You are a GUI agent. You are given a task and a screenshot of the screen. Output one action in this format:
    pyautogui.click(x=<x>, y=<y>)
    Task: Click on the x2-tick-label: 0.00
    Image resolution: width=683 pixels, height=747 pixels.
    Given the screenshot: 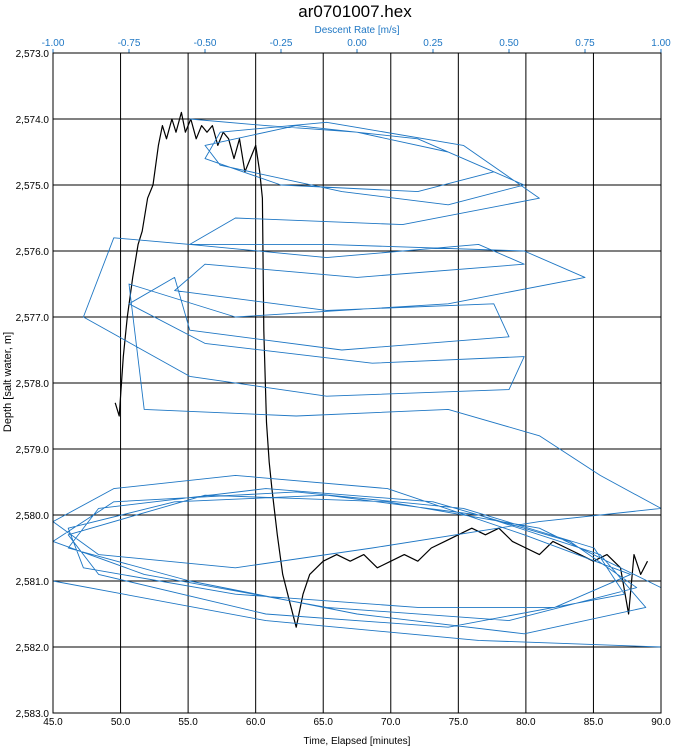 What is the action you would take?
    pyautogui.click(x=357, y=43)
    